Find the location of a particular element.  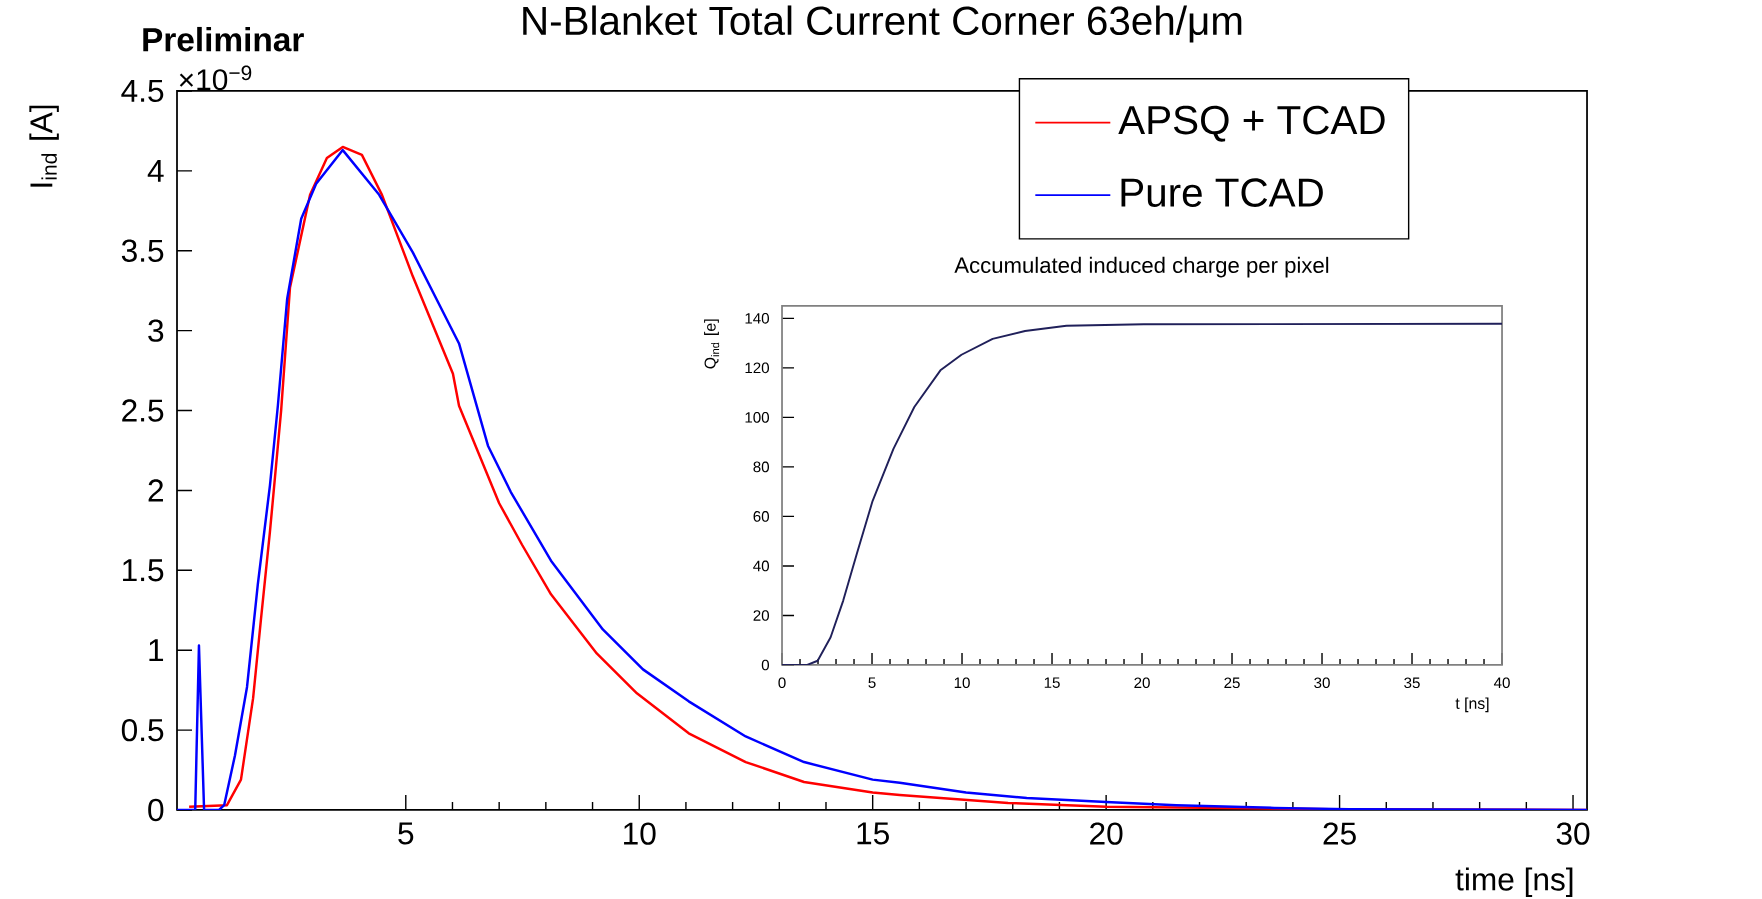

chart-title: Accumulated induced charge per pixel is located at coordinates (1141, 267).